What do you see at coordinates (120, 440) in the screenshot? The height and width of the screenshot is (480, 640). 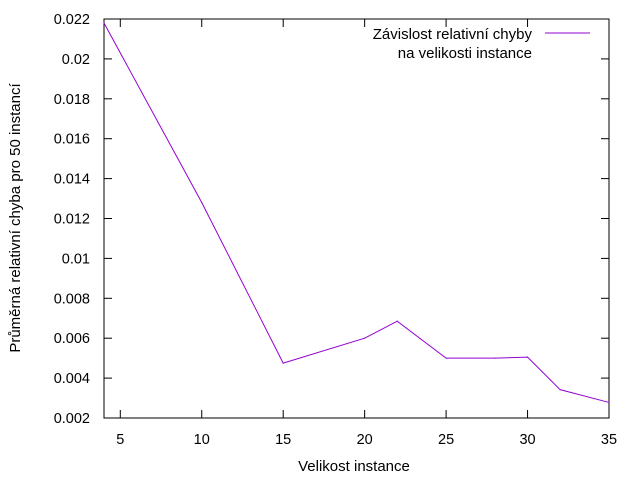 I see `x-tick-label: 5` at bounding box center [120, 440].